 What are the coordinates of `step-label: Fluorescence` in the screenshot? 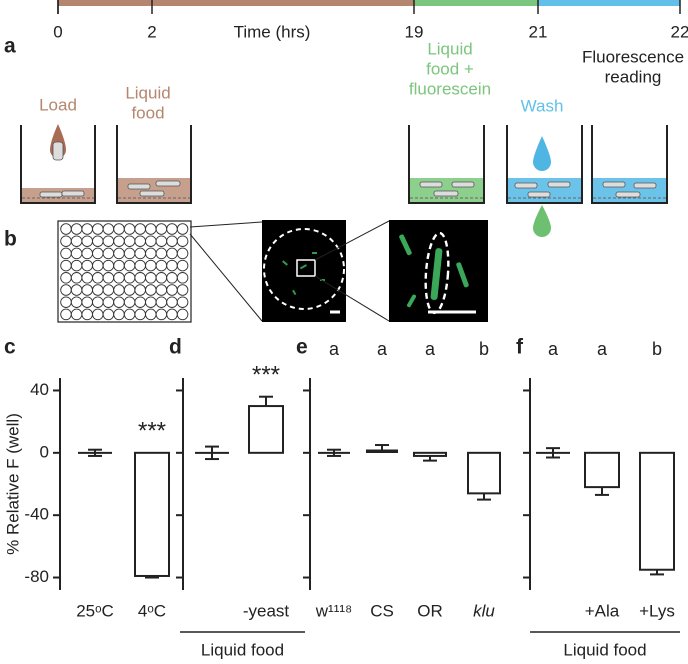 It's located at (633, 56).